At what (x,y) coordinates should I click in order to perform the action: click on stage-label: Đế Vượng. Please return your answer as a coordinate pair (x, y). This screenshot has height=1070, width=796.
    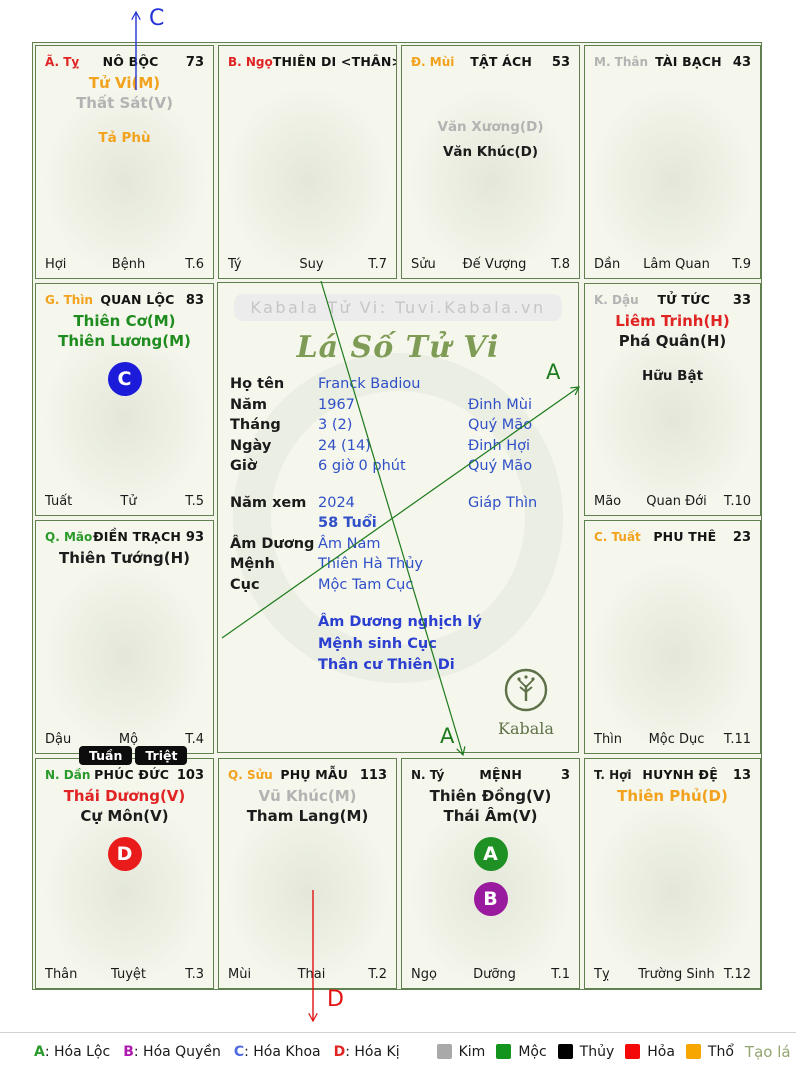
    Looking at the image, I should click on (494, 264).